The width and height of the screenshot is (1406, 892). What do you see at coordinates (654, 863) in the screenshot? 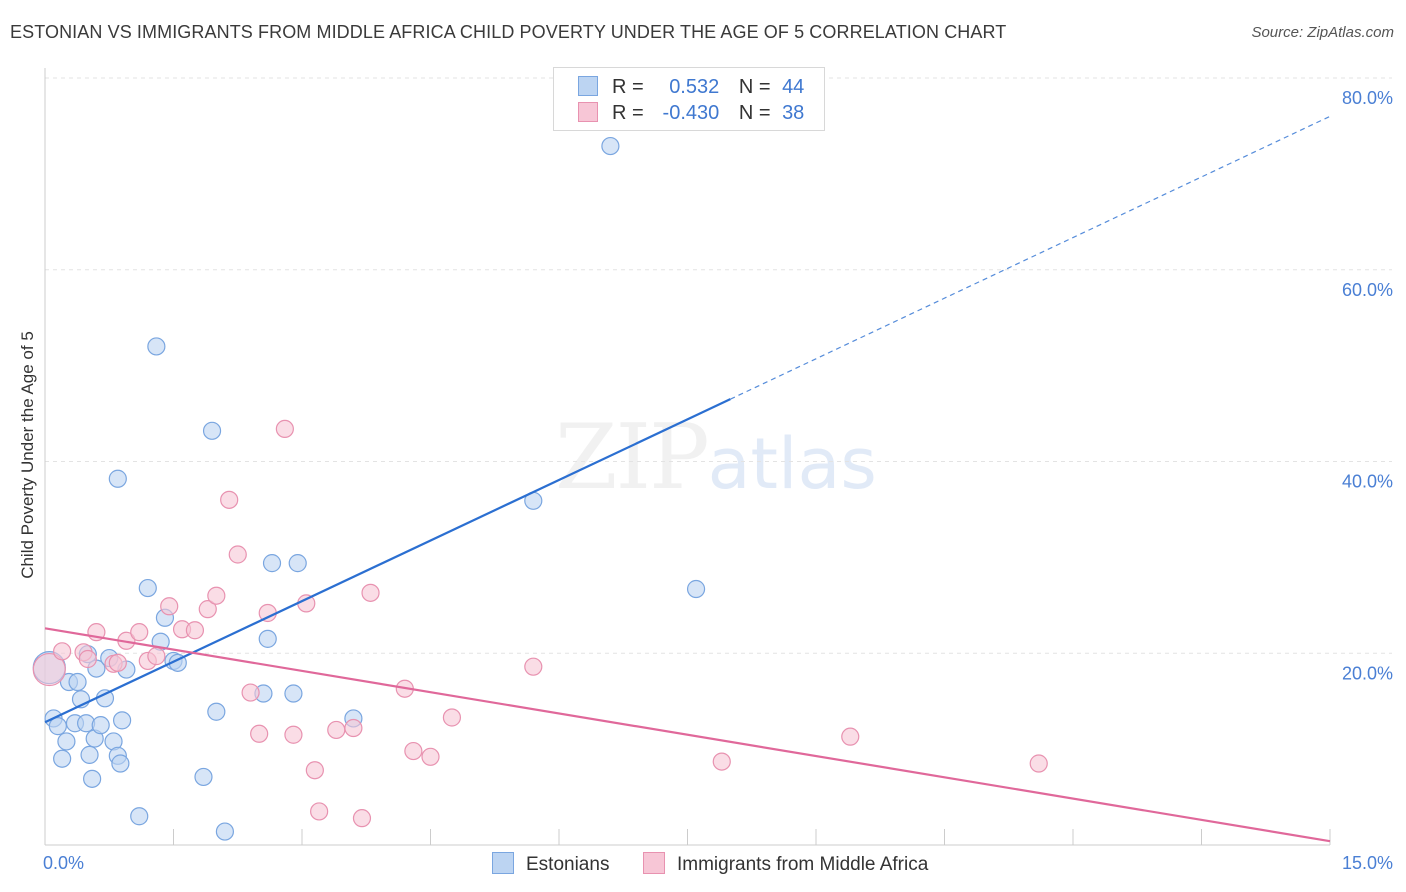
I see `immigrants-legend-swatch` at bounding box center [654, 863].